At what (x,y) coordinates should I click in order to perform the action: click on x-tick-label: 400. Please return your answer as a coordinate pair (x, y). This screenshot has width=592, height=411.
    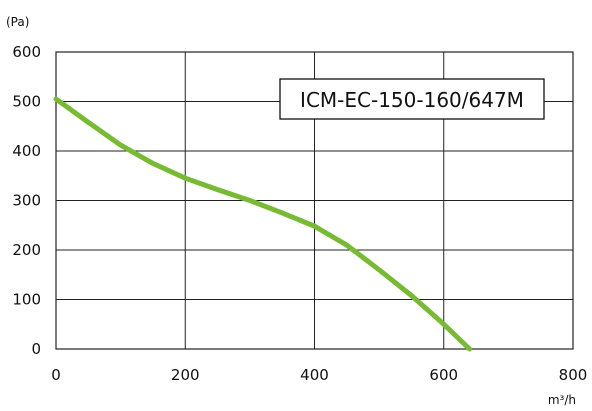
    Looking at the image, I should click on (314, 375).